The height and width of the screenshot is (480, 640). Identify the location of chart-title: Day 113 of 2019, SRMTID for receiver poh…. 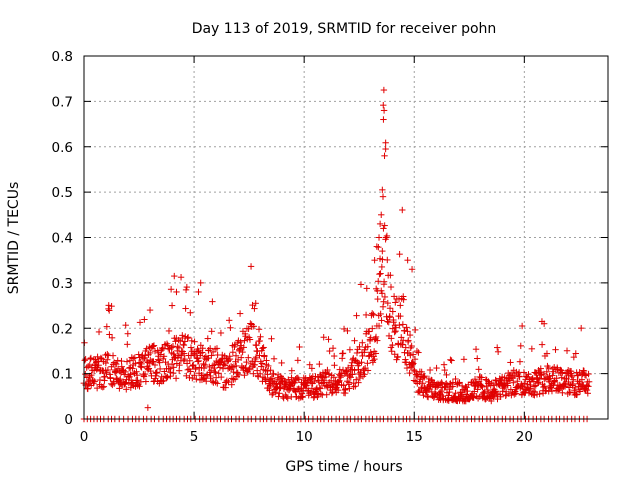
(344, 29).